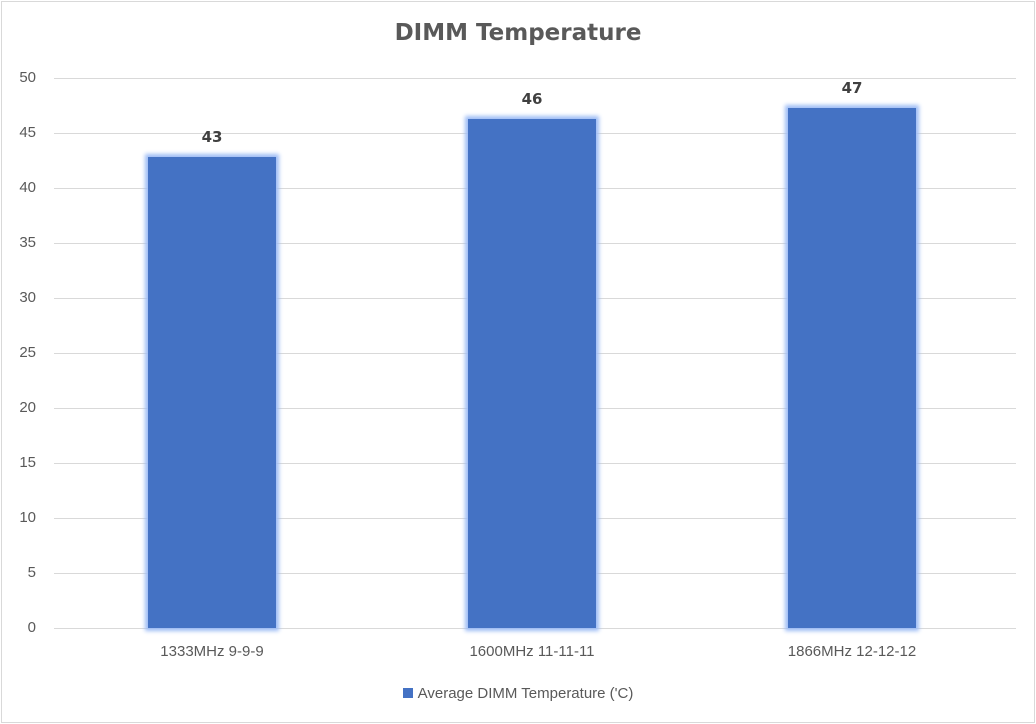 This screenshot has width=1036, height=724. Describe the element at coordinates (27, 132) in the screenshot. I see `y-tick-label: 45` at that location.